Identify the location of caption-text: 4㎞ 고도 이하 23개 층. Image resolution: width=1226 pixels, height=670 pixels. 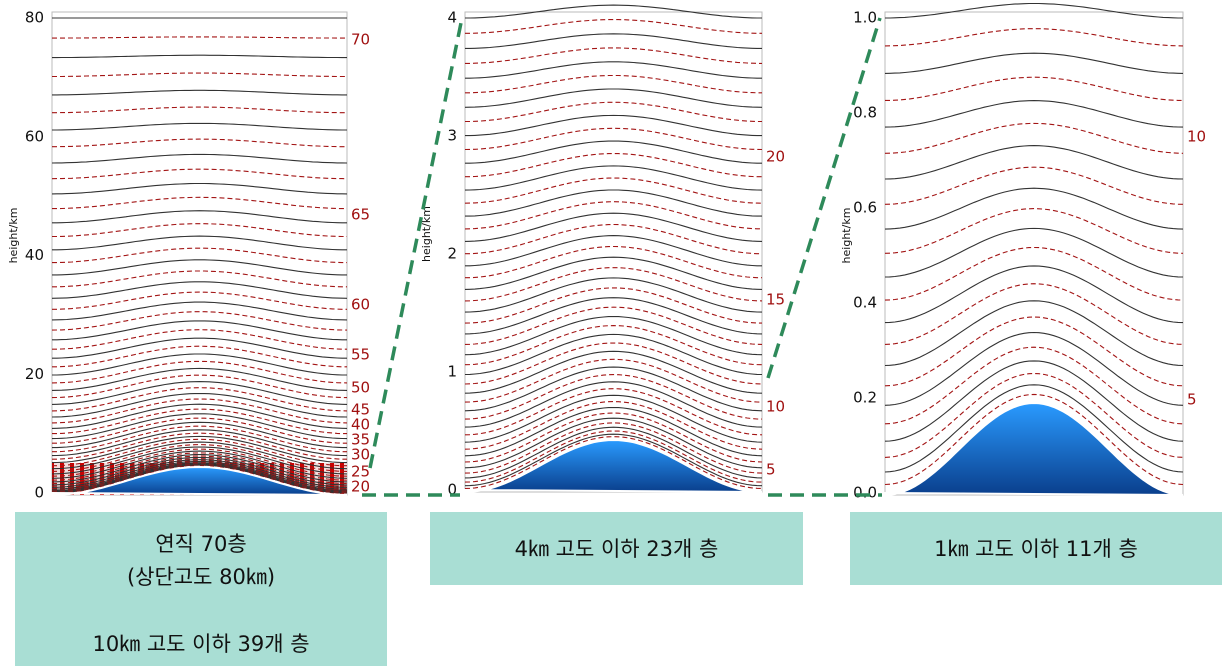
(617, 549).